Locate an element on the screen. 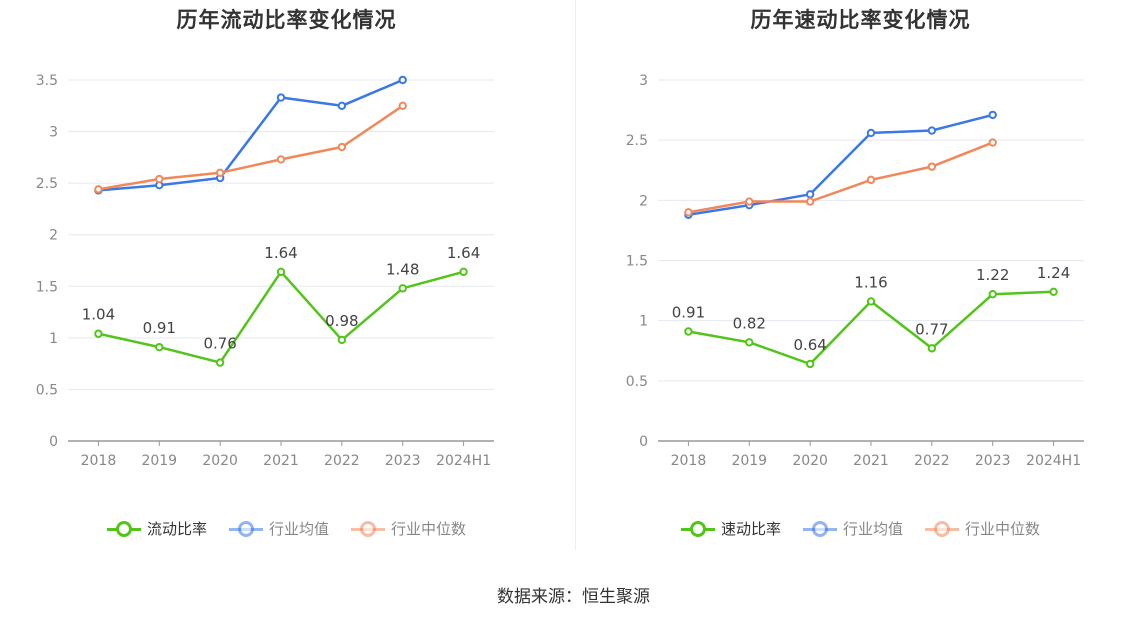 This screenshot has height=619, width=1147. y-tick-label: 0.5 is located at coordinates (47, 390).